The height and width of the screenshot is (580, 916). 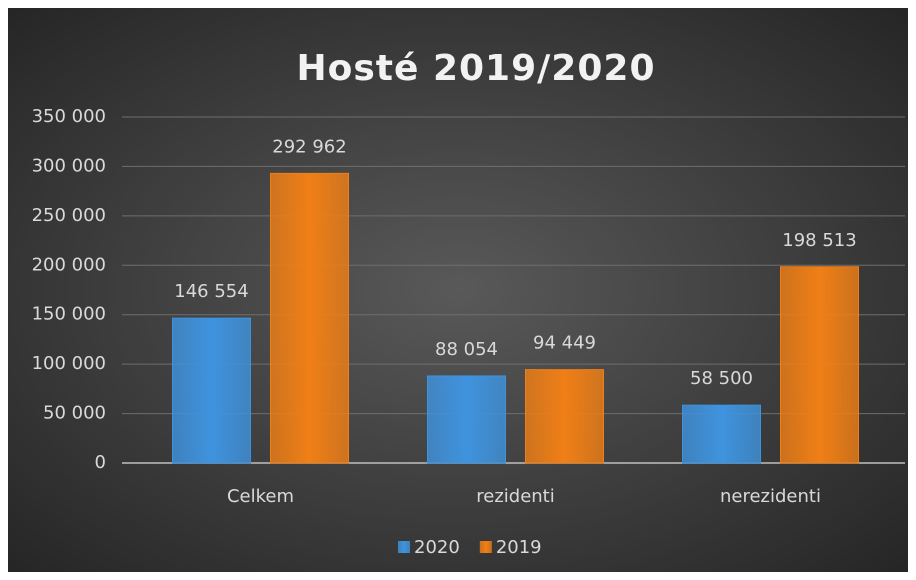 I want to click on x-tick-label: Celkem, so click(x=260, y=496).